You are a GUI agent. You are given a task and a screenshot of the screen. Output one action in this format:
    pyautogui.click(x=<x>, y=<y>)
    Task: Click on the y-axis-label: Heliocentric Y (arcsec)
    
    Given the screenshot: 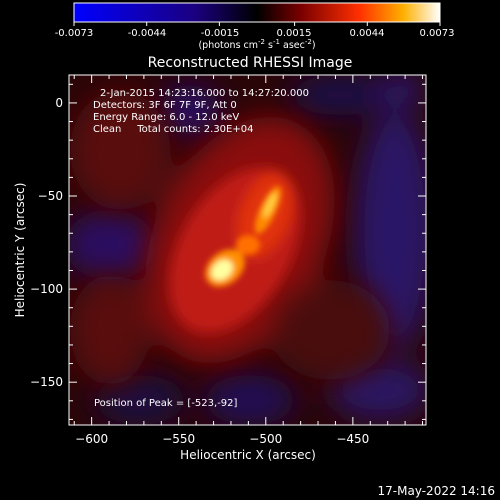 What is the action you would take?
    pyautogui.click(x=20, y=250)
    